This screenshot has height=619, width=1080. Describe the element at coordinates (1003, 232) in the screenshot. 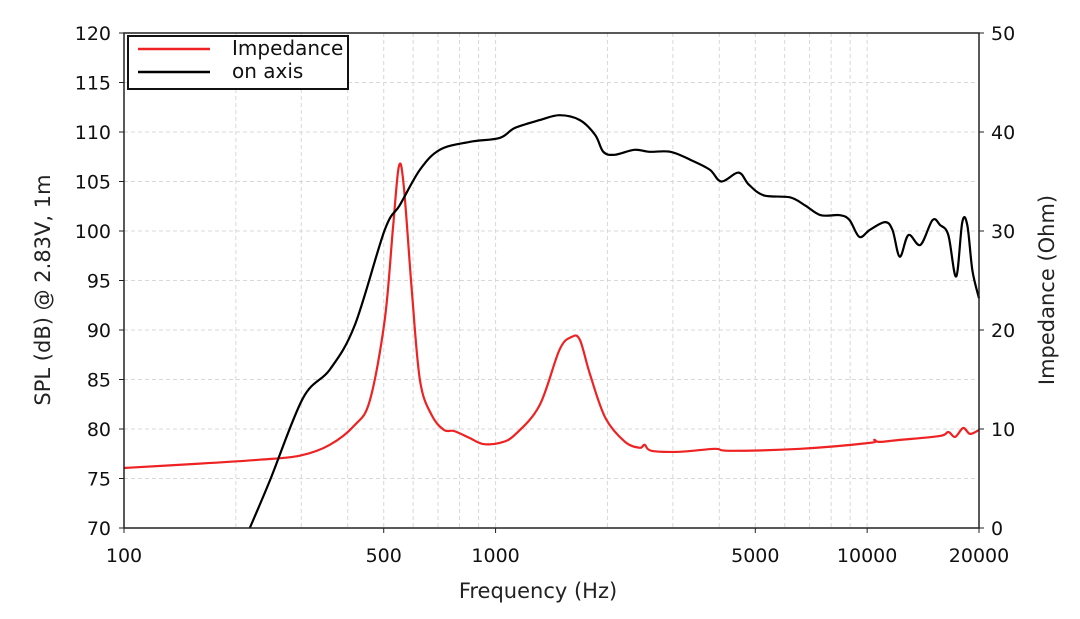

I see `y2-tick-label: 30` at that location.